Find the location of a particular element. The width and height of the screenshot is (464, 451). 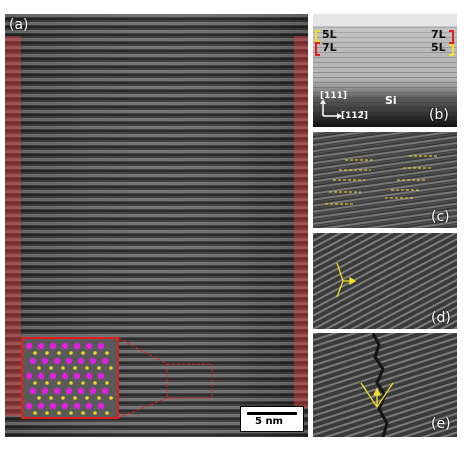

twin-marker is located at coordinates (377, 395).